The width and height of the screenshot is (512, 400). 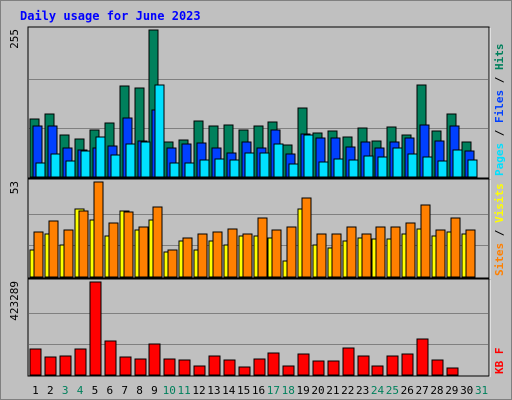 What do you see at coordinates (347, 390) in the screenshot?
I see `x-tick-label: 22` at bounding box center [347, 390].